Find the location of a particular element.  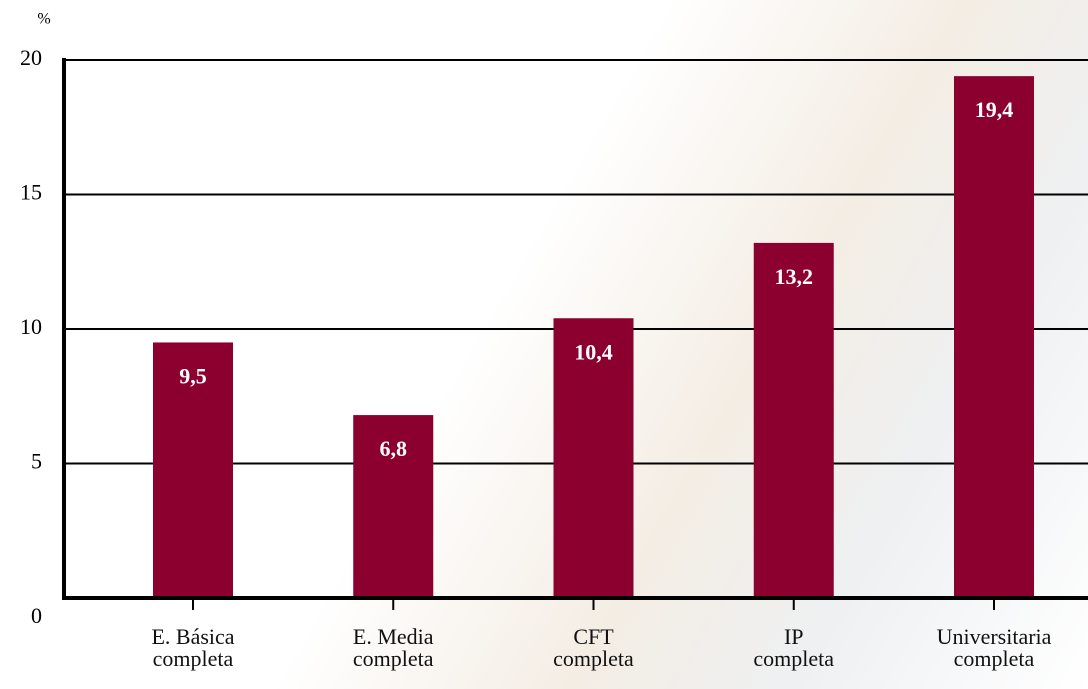

y-tick-label: 0 is located at coordinates (36, 615).